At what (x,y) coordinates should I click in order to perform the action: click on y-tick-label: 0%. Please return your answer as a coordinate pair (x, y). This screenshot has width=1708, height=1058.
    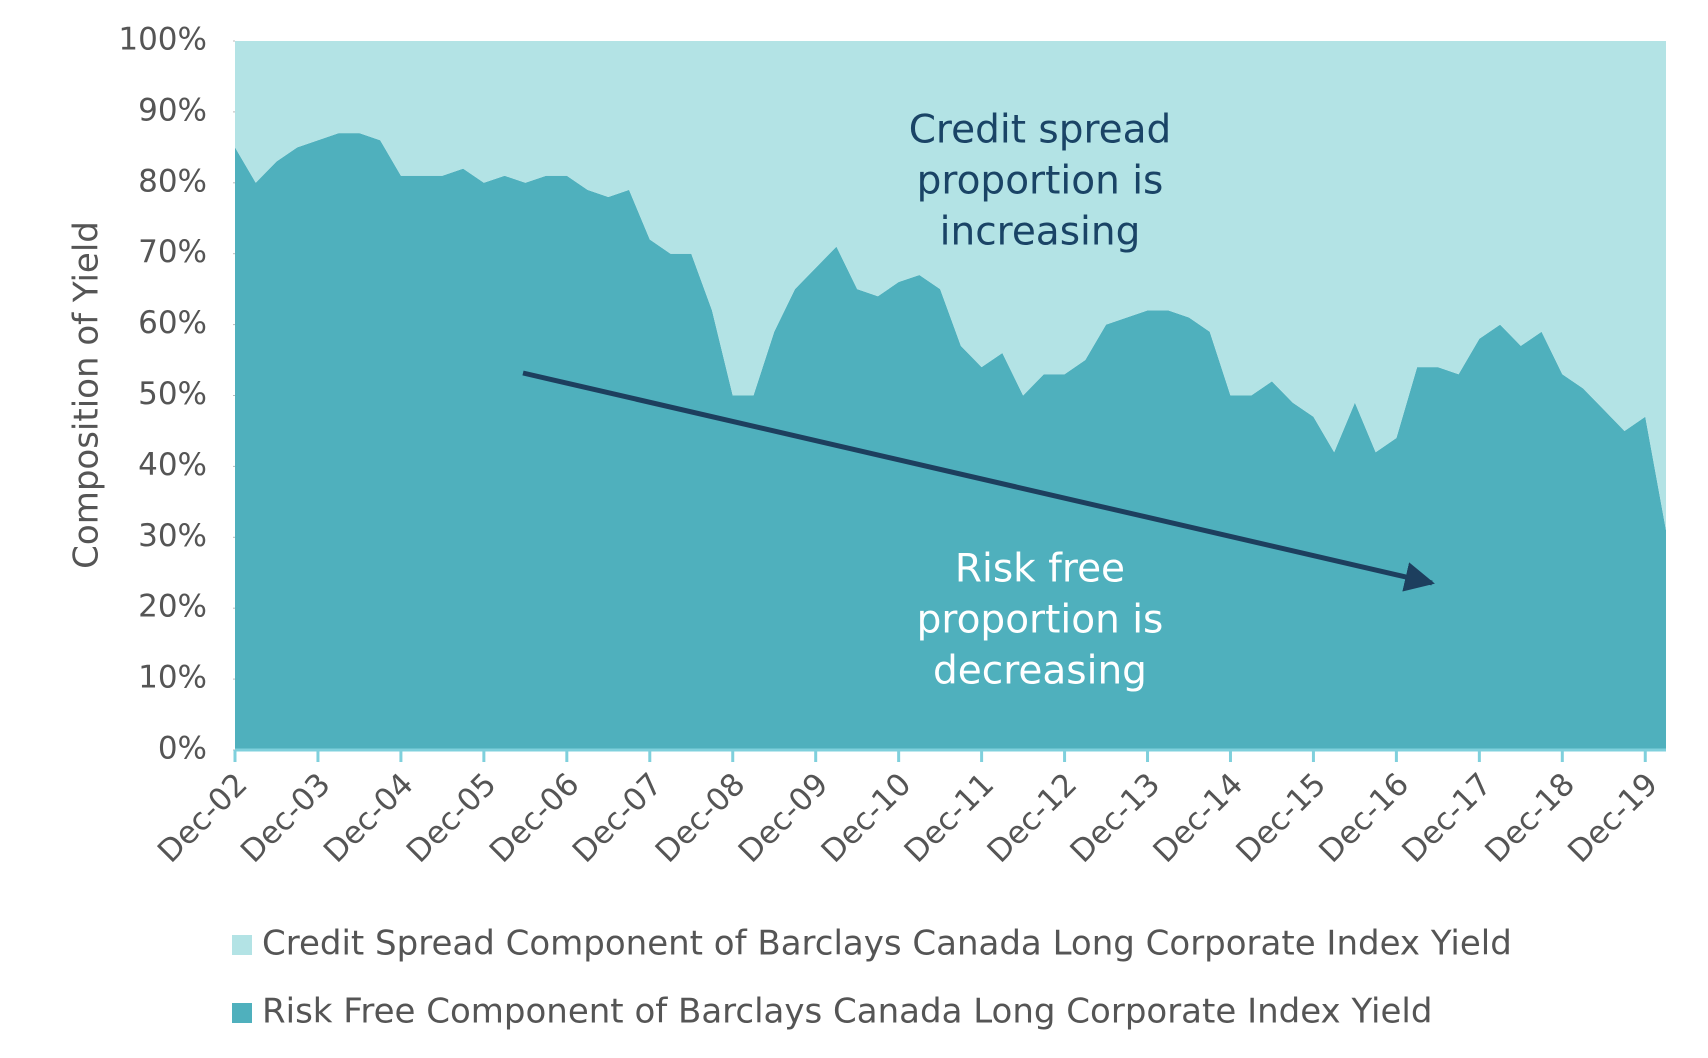
    Looking at the image, I should click on (182, 749).